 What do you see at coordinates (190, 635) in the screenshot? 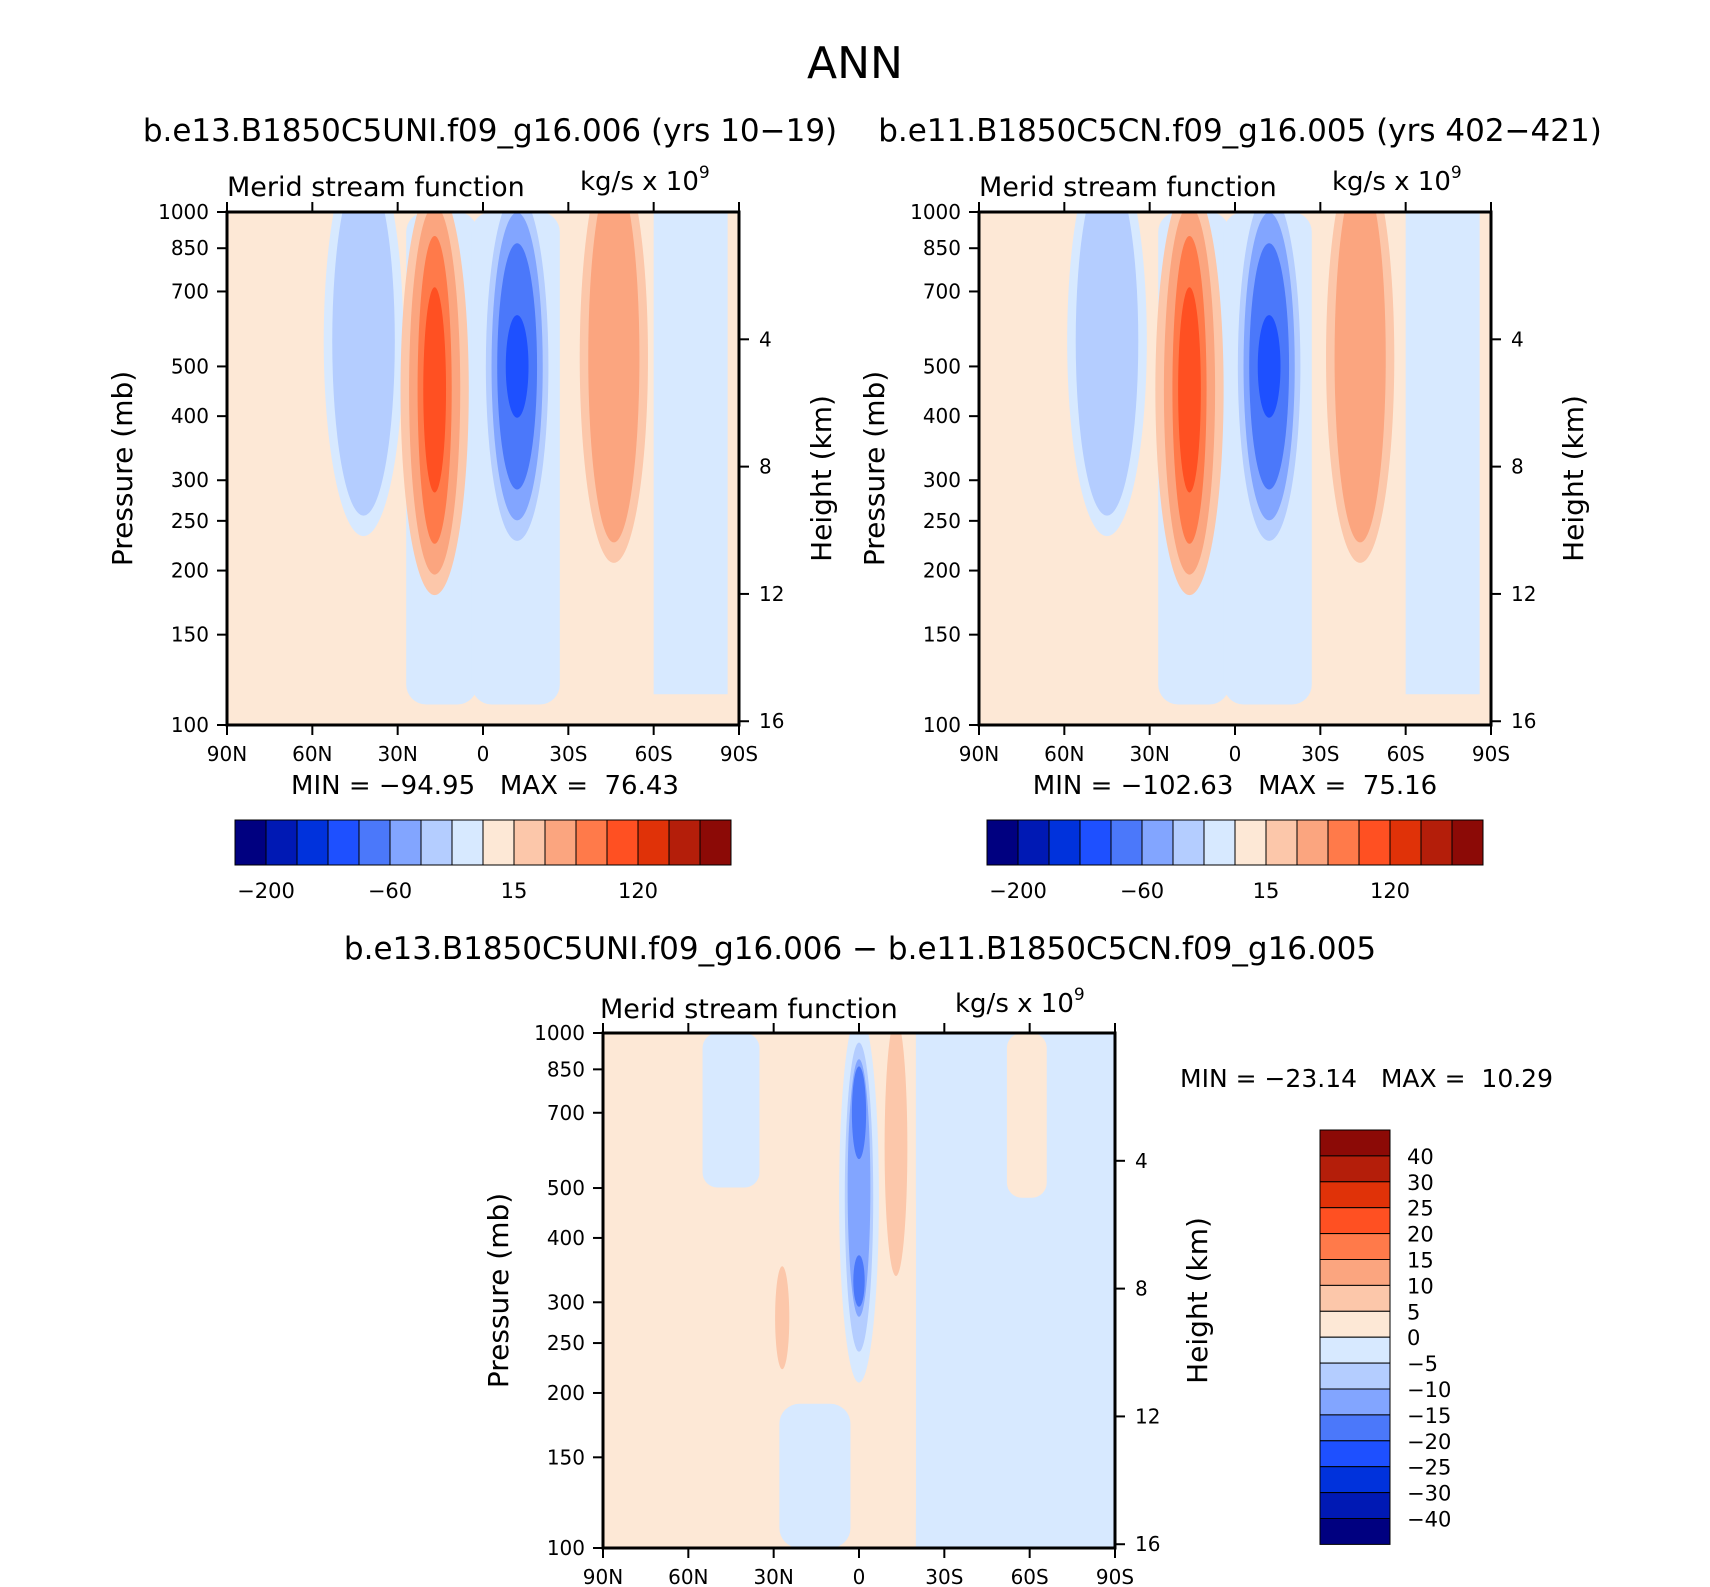
I see `panel1-ytick-label: 150` at bounding box center [190, 635].